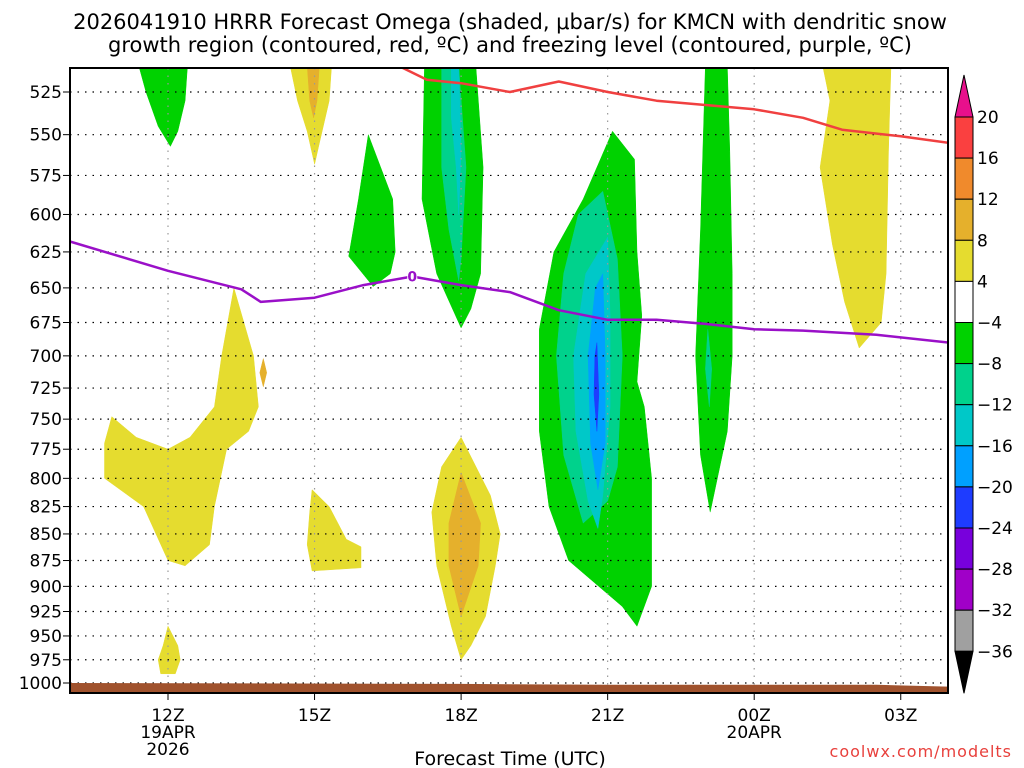 The height and width of the screenshot is (768, 1024). What do you see at coordinates (168, 733) in the screenshot?
I see `x-tick-date-12Z: 19APR` at bounding box center [168, 733].